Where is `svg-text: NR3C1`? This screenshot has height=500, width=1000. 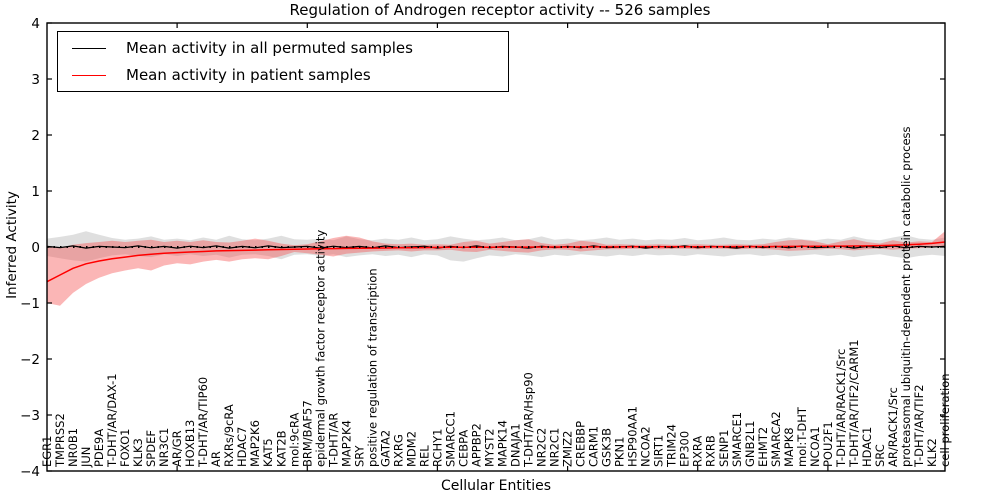 svg-text: NR3C1 is located at coordinates (164, 447).